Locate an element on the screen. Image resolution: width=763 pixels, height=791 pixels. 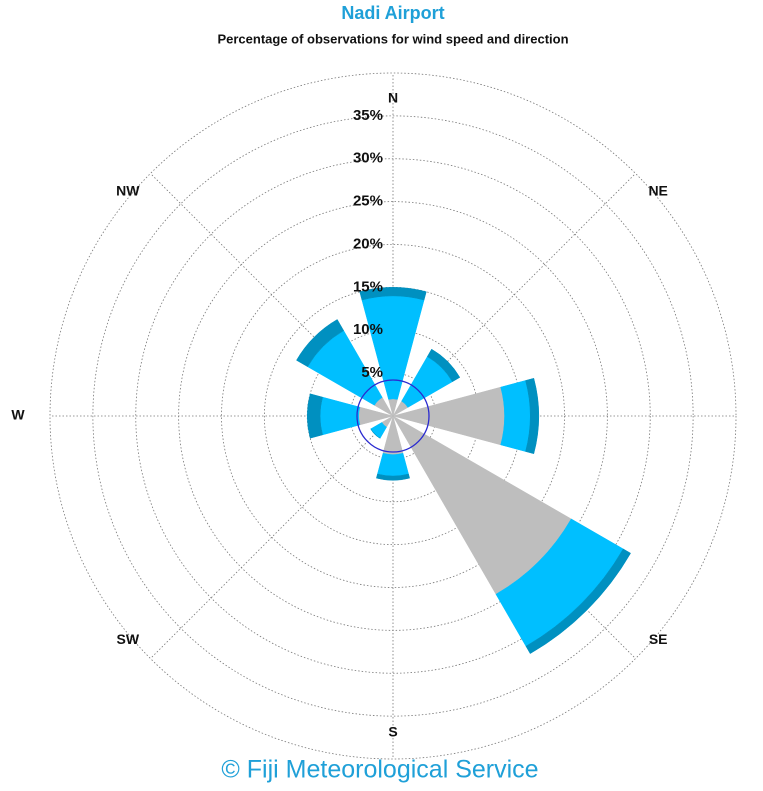
r-tick-label: 10% is located at coordinates (368, 329).